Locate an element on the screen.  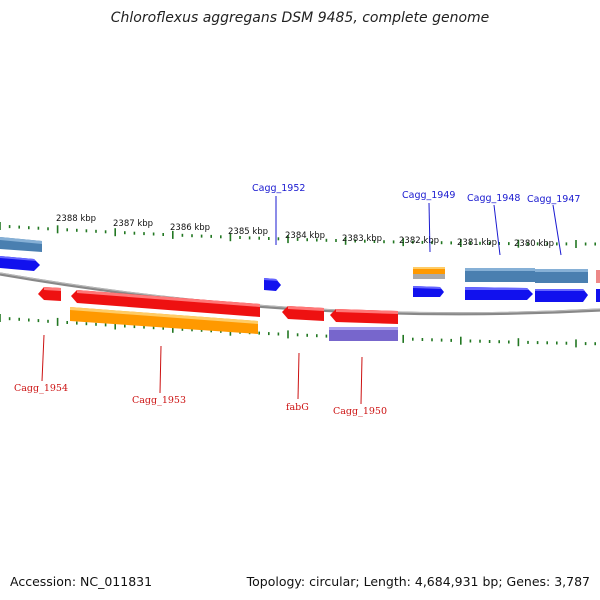
top-gene-callouts: Cagg_1952 Cagg_1949 Cagg_1948 Cagg_1947 is located at coordinates (416, 219).